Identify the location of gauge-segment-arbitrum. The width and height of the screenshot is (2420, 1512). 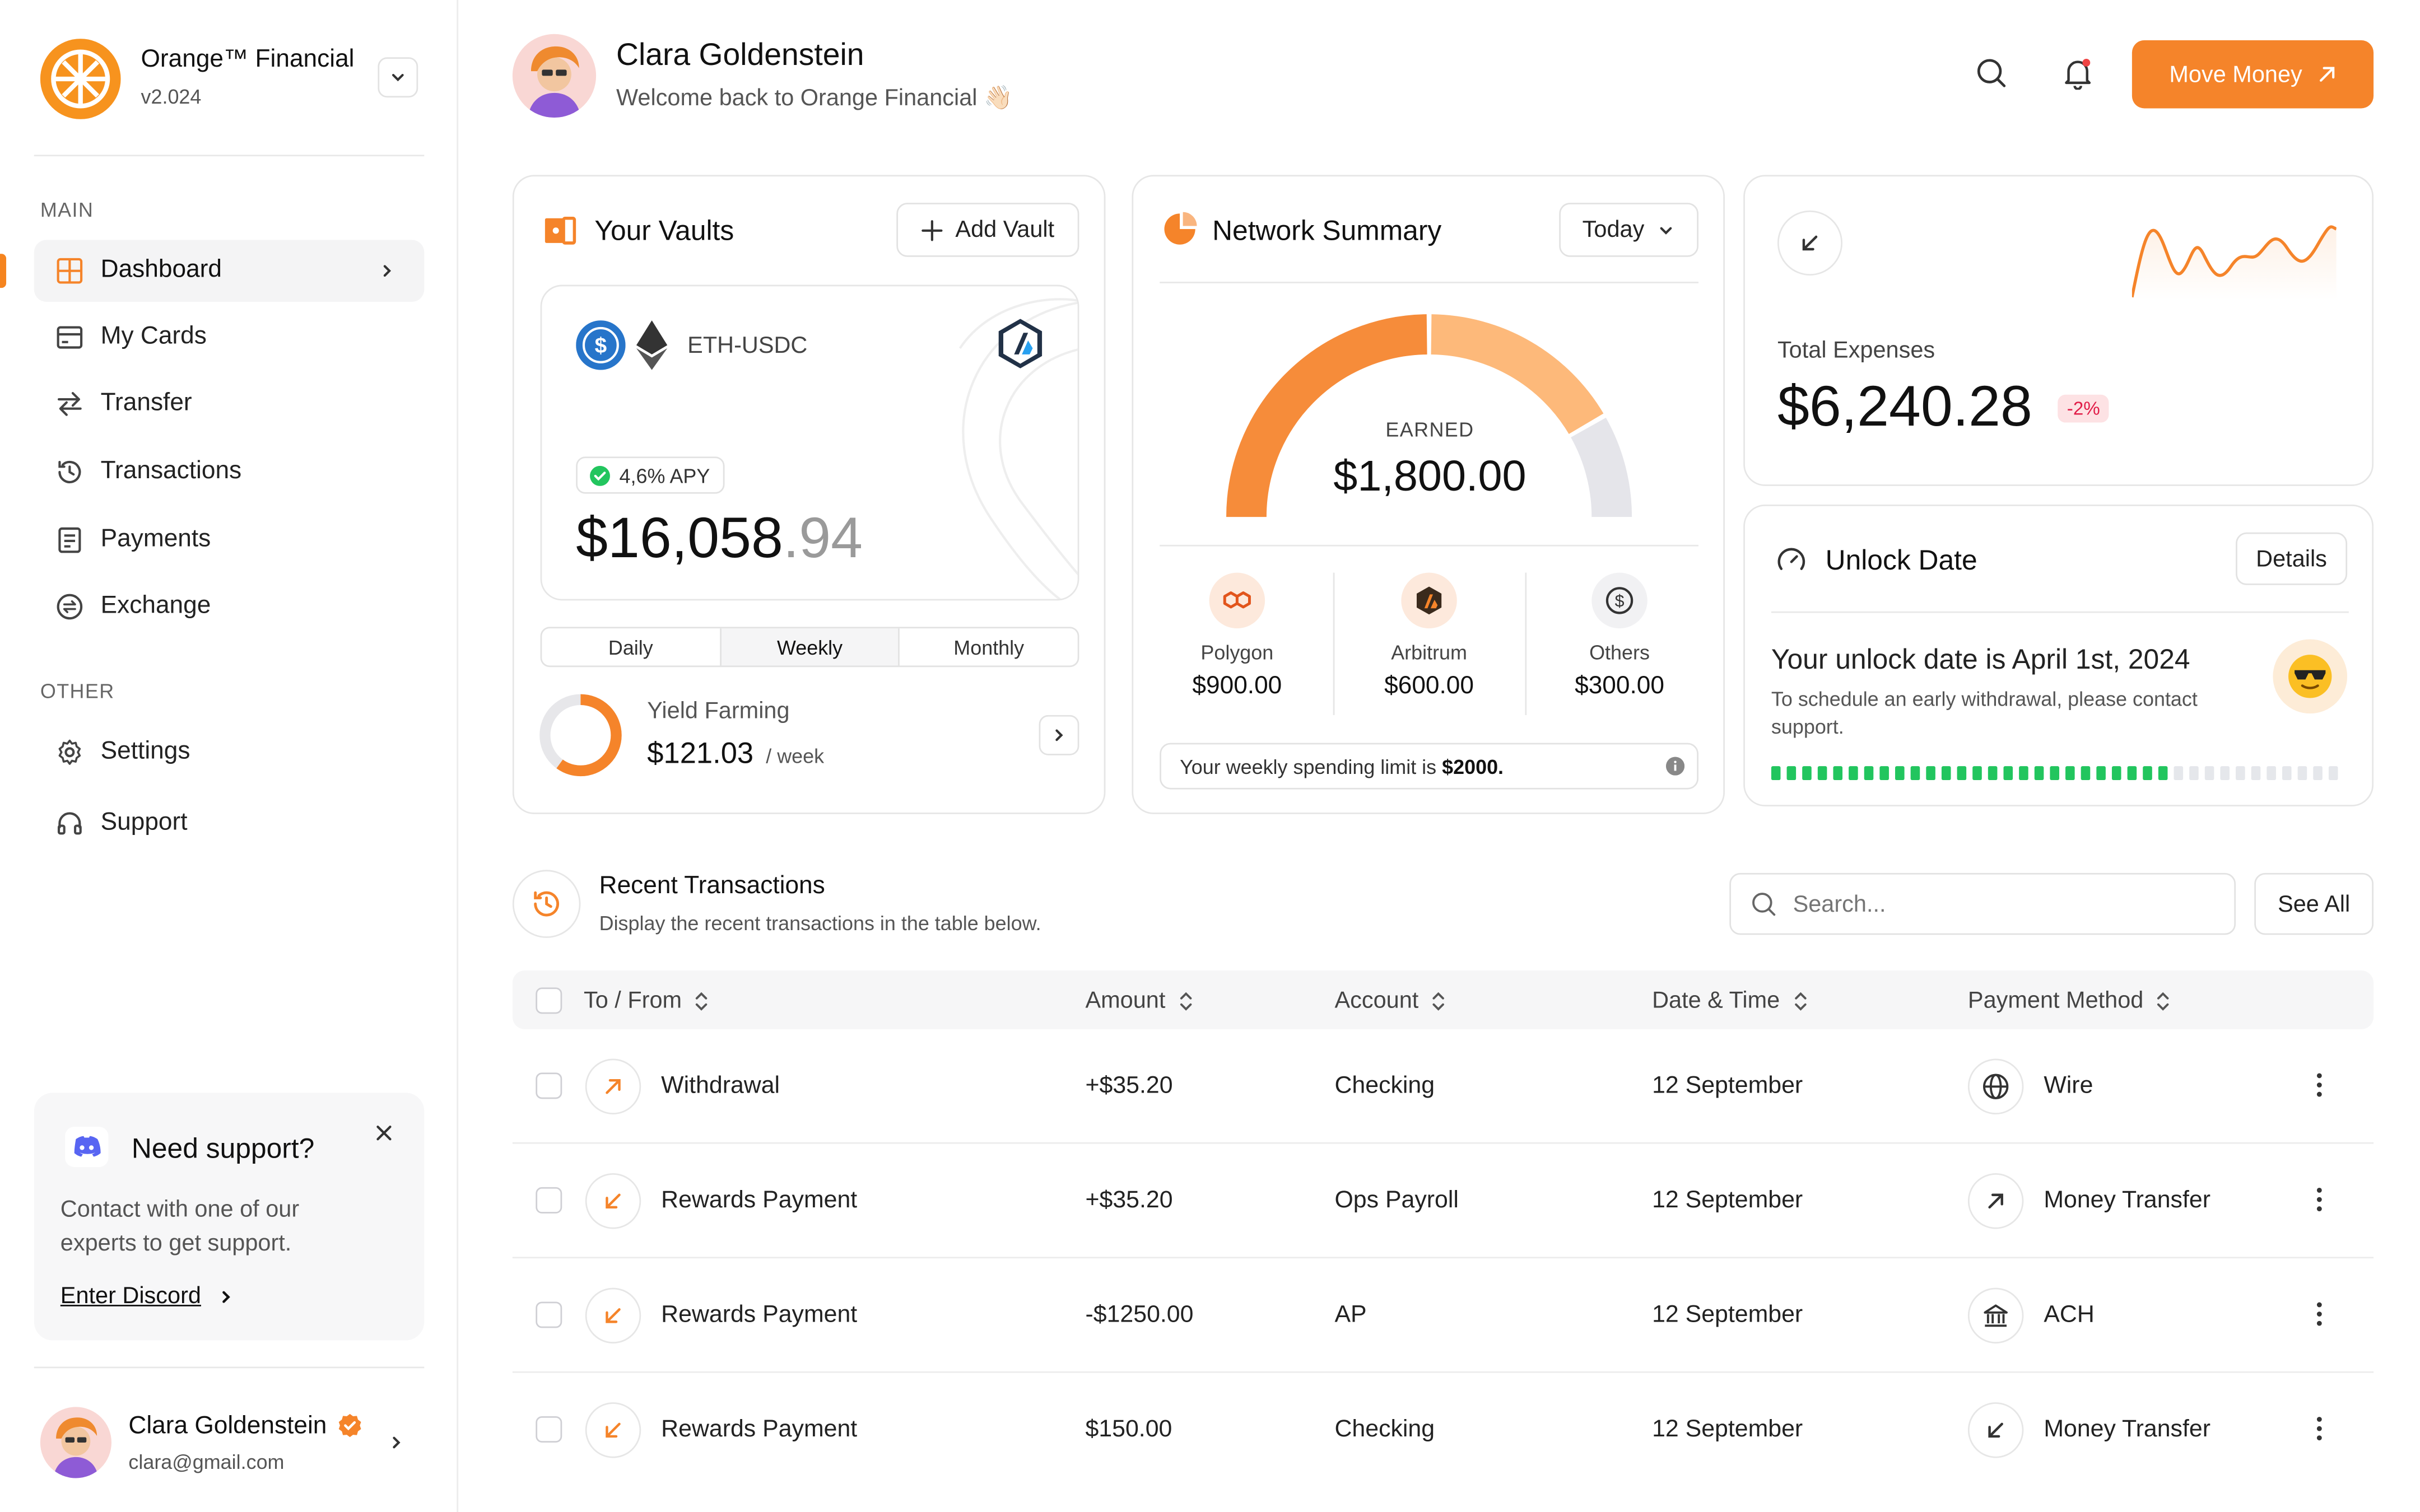
(1517, 375).